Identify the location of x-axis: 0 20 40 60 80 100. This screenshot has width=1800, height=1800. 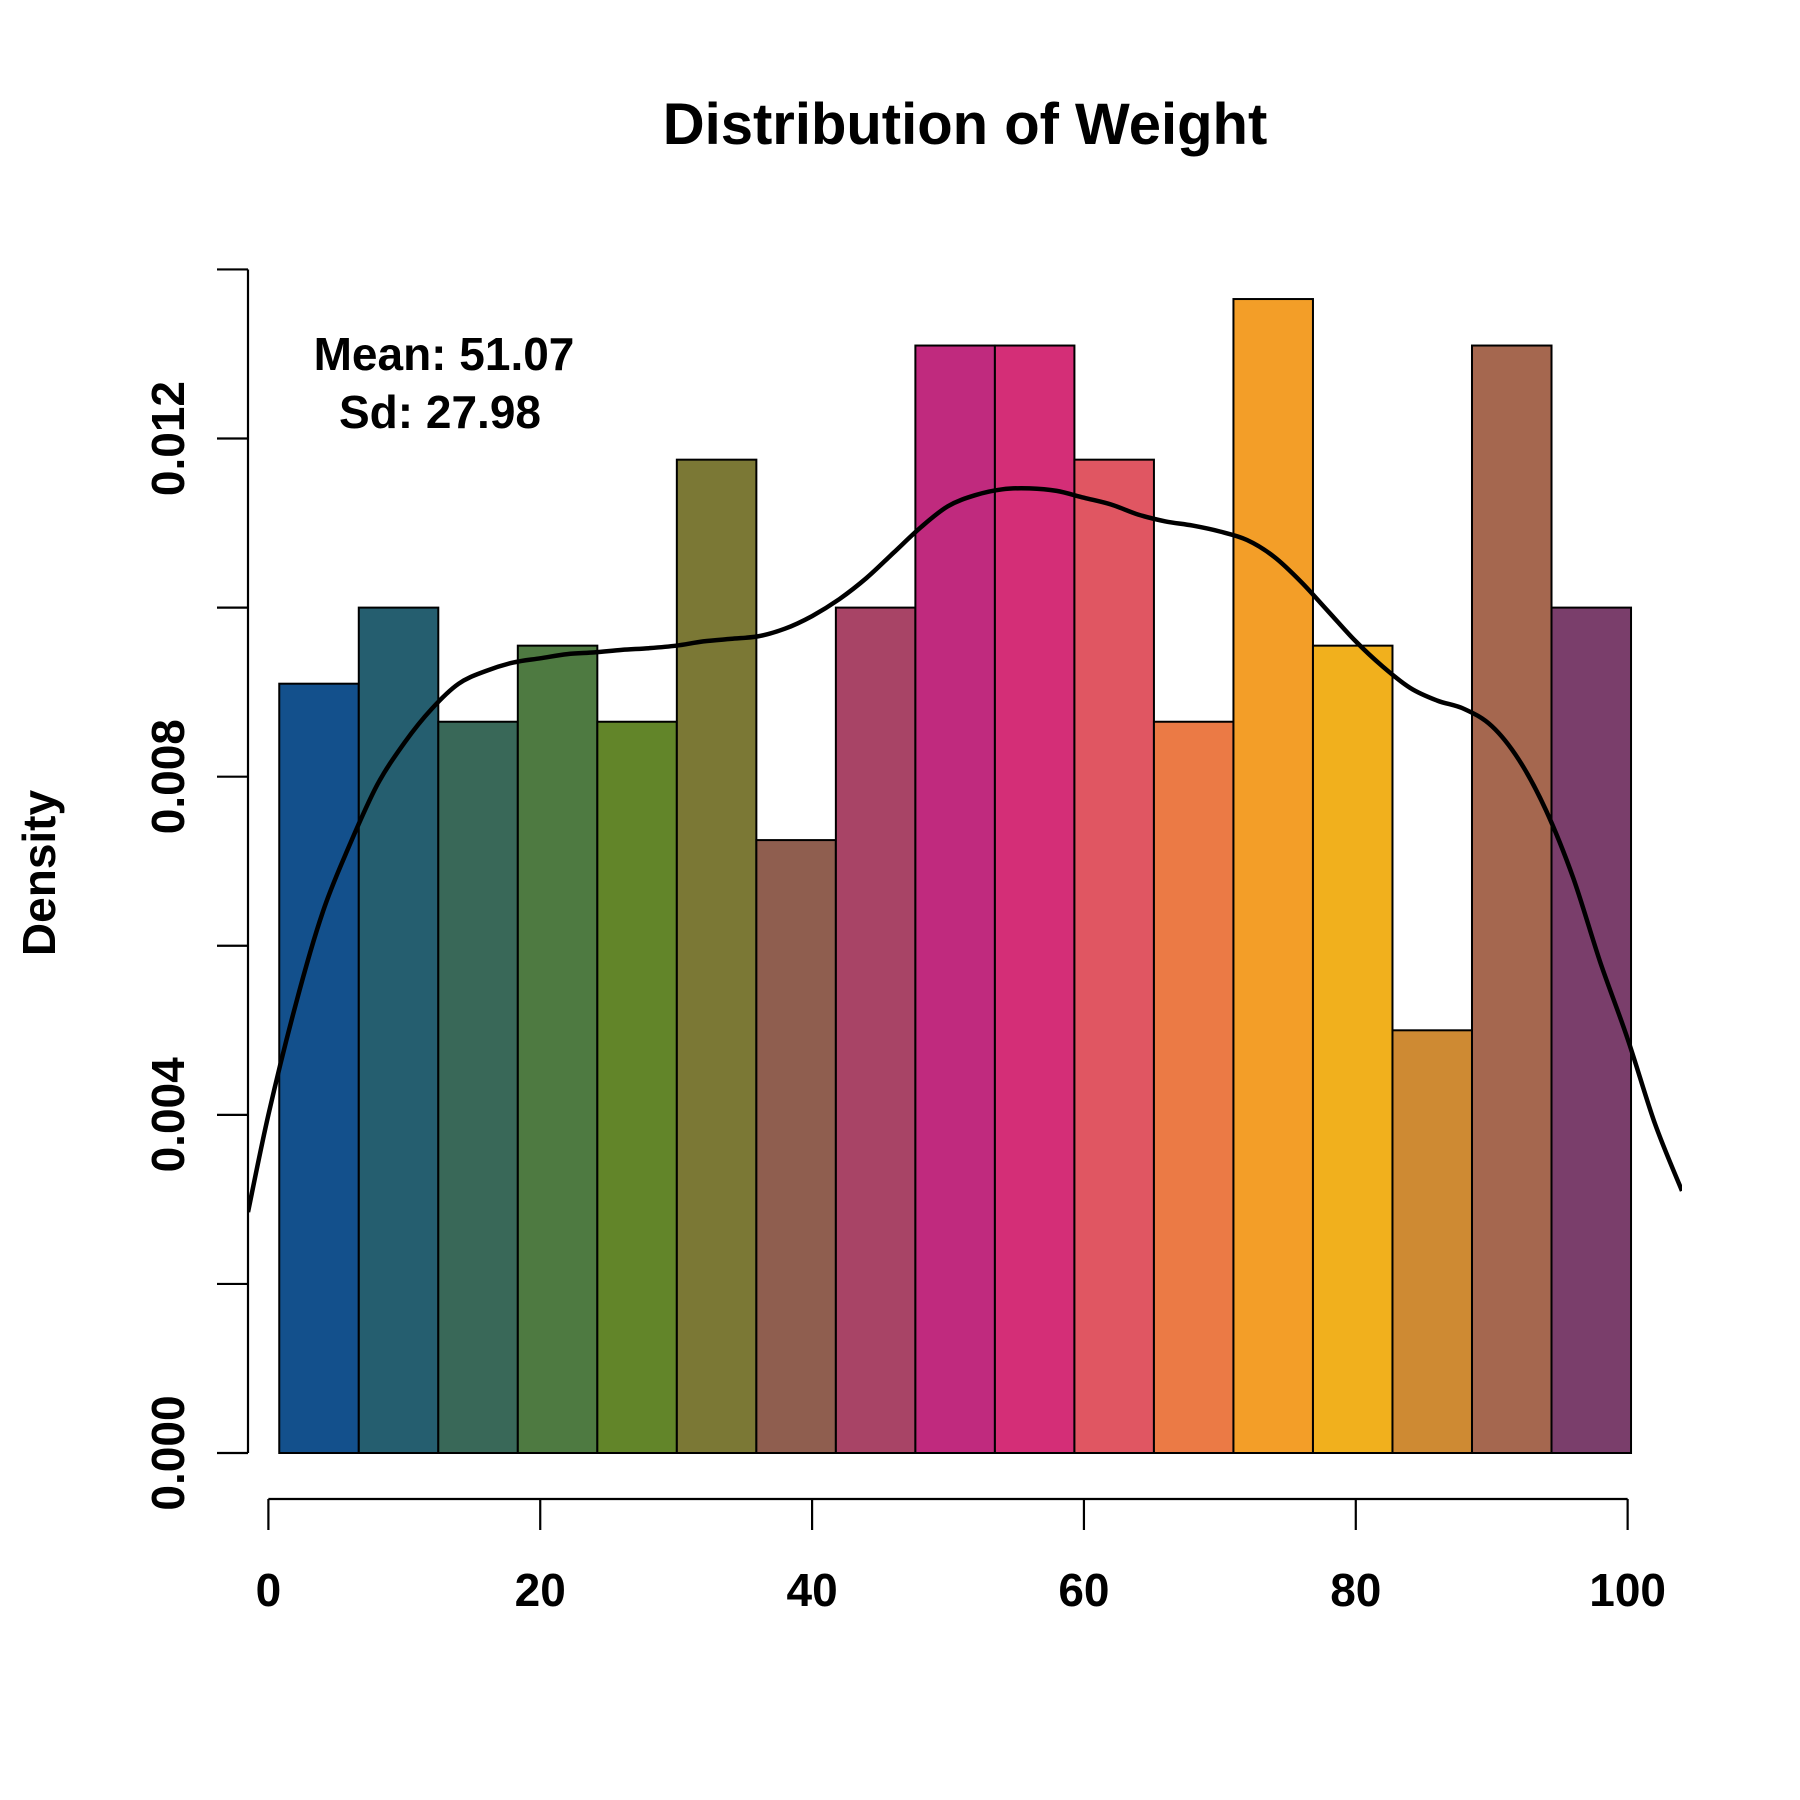
(961, 1556).